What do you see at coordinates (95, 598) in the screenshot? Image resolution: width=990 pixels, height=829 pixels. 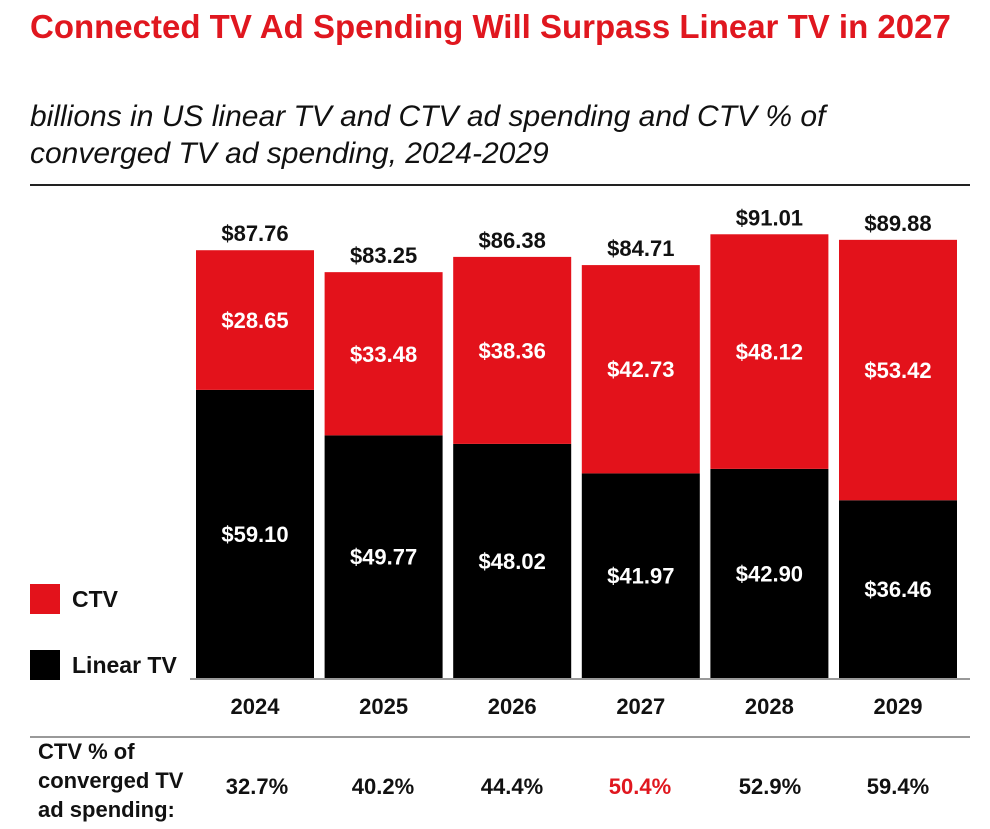 I see `legend-label-ctv: CTV` at bounding box center [95, 598].